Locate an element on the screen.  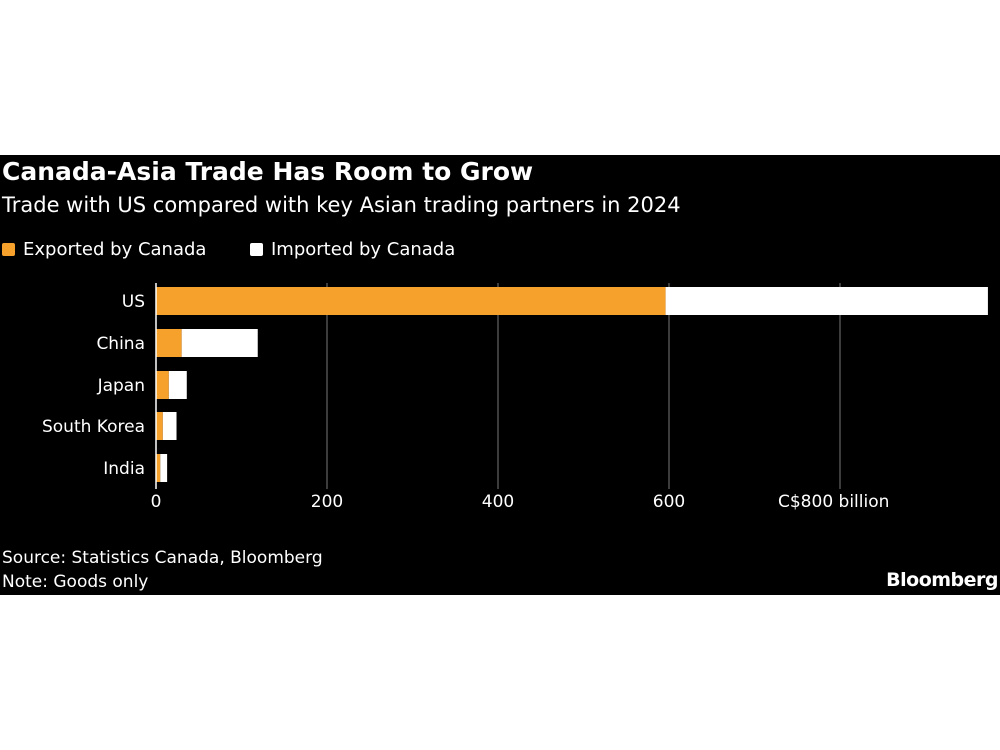
x-tick-label: 200 is located at coordinates (327, 502).